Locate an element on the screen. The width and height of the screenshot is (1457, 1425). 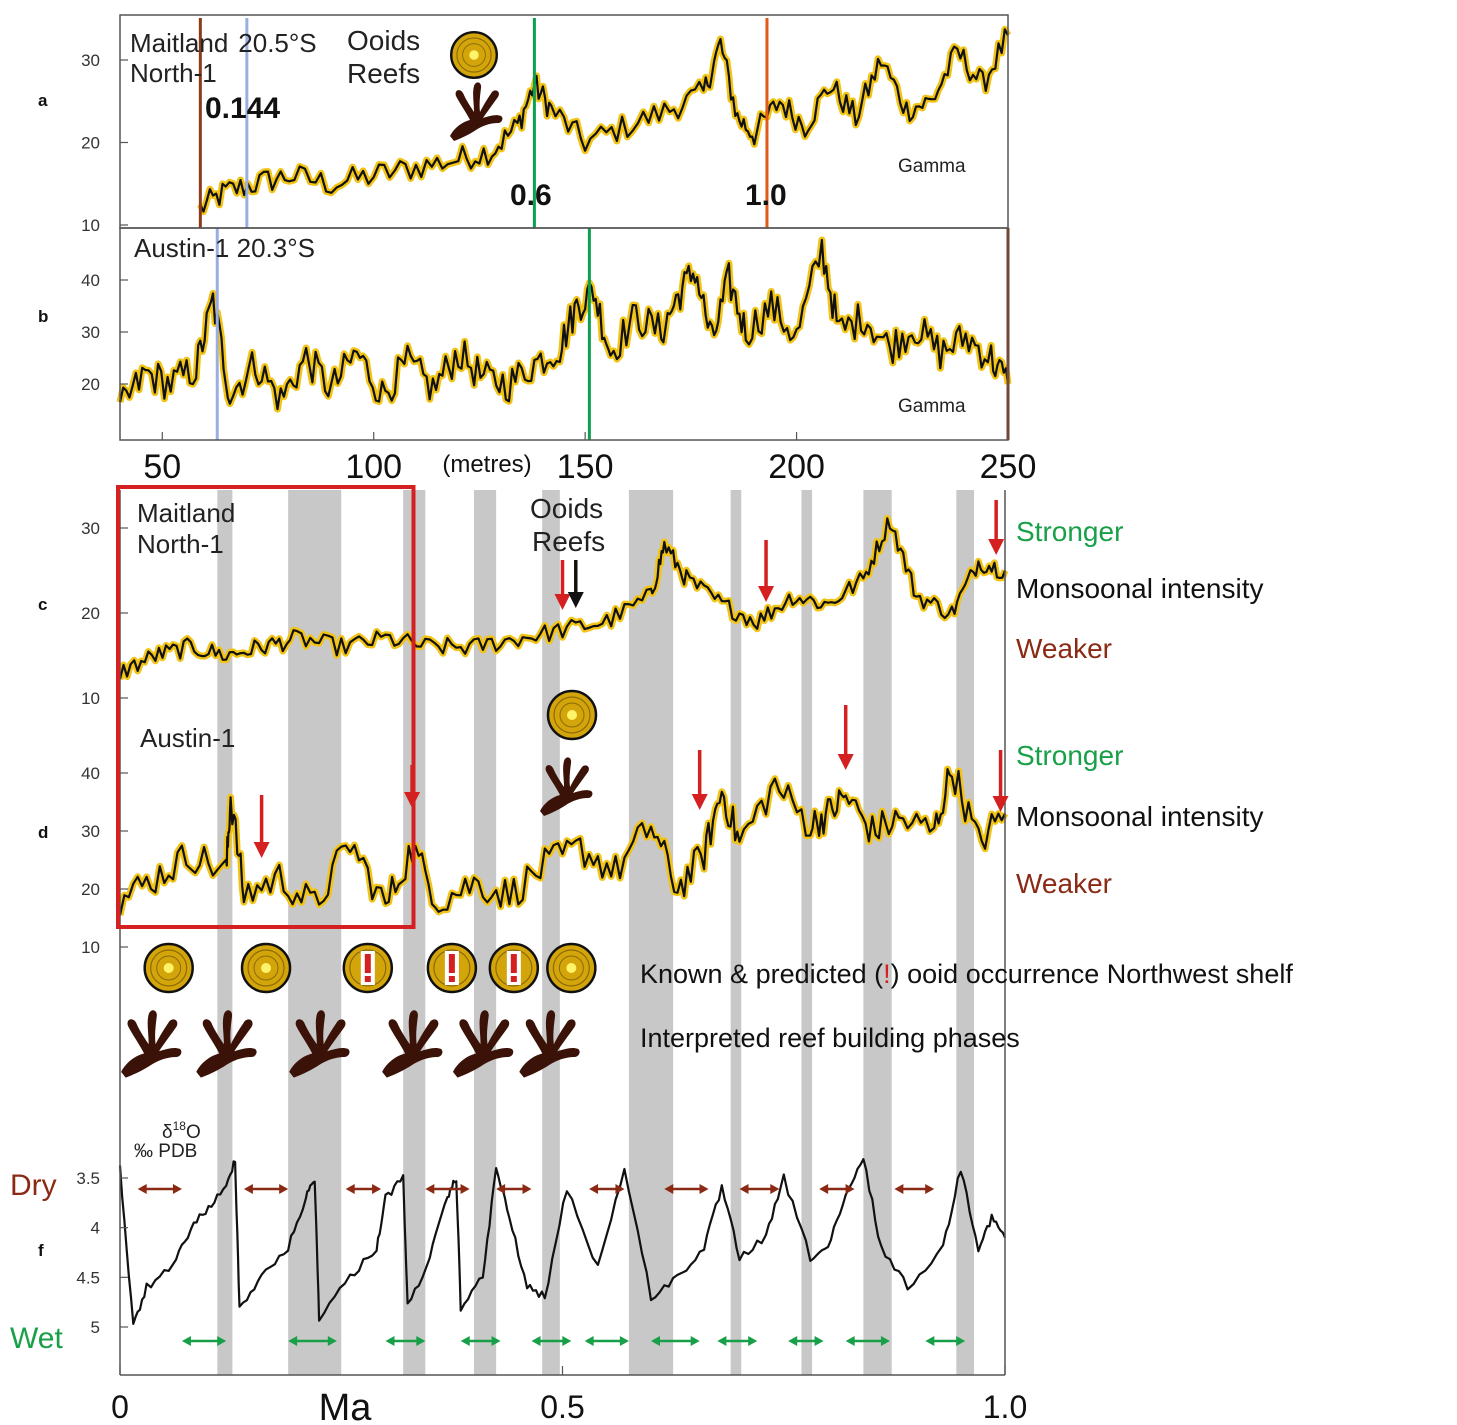
series-line-a is located at coordinates (604, 120).